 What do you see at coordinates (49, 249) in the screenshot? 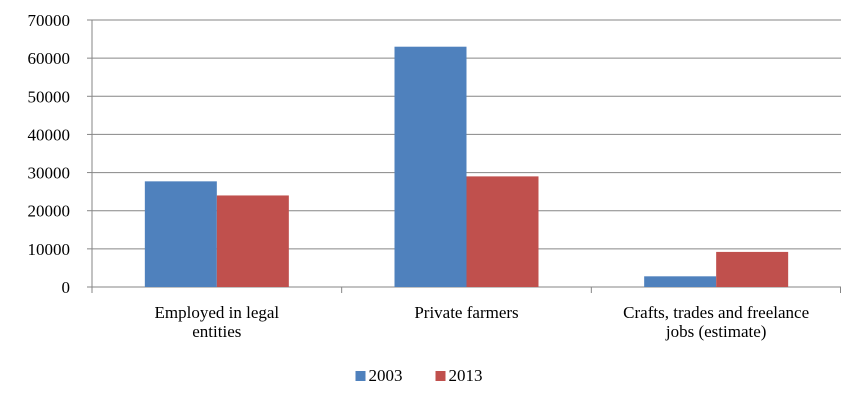
I see `y-tick-label: 10000` at bounding box center [49, 249].